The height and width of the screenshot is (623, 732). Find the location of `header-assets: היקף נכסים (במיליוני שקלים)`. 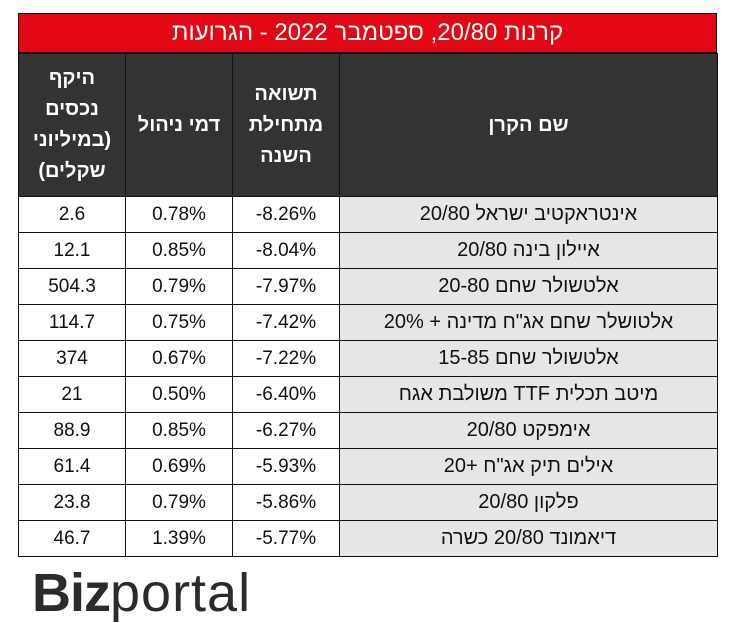

header-assets: היקף נכסים (במיליוני שקלים) is located at coordinates (72, 125).